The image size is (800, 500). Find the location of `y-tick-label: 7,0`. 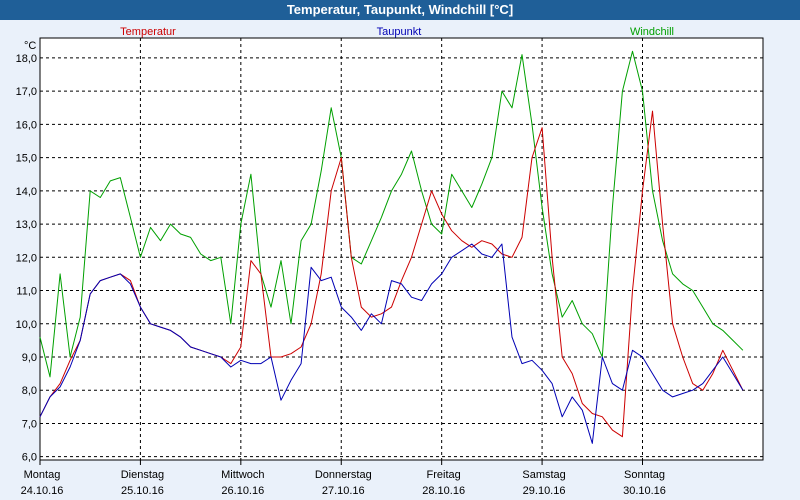

y-tick-label: 7,0 is located at coordinates (29, 424).